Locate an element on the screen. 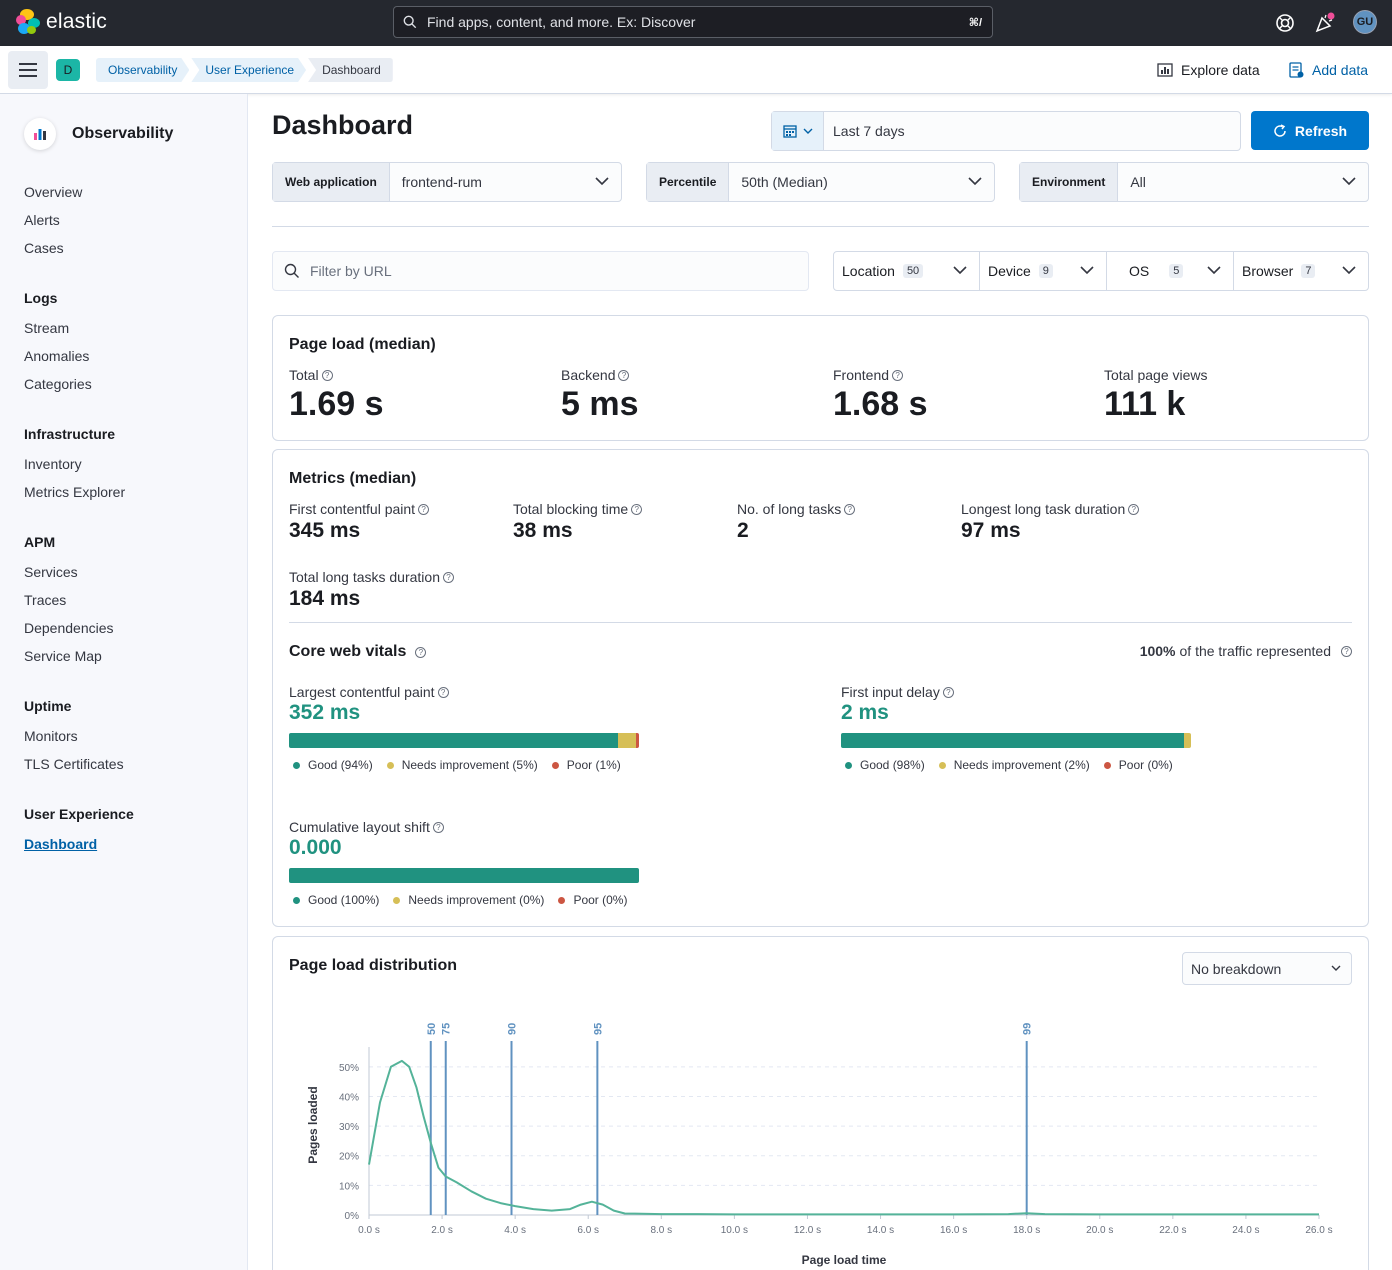  lcp-label-text: Largest contentful paint is located at coordinates (362, 692).